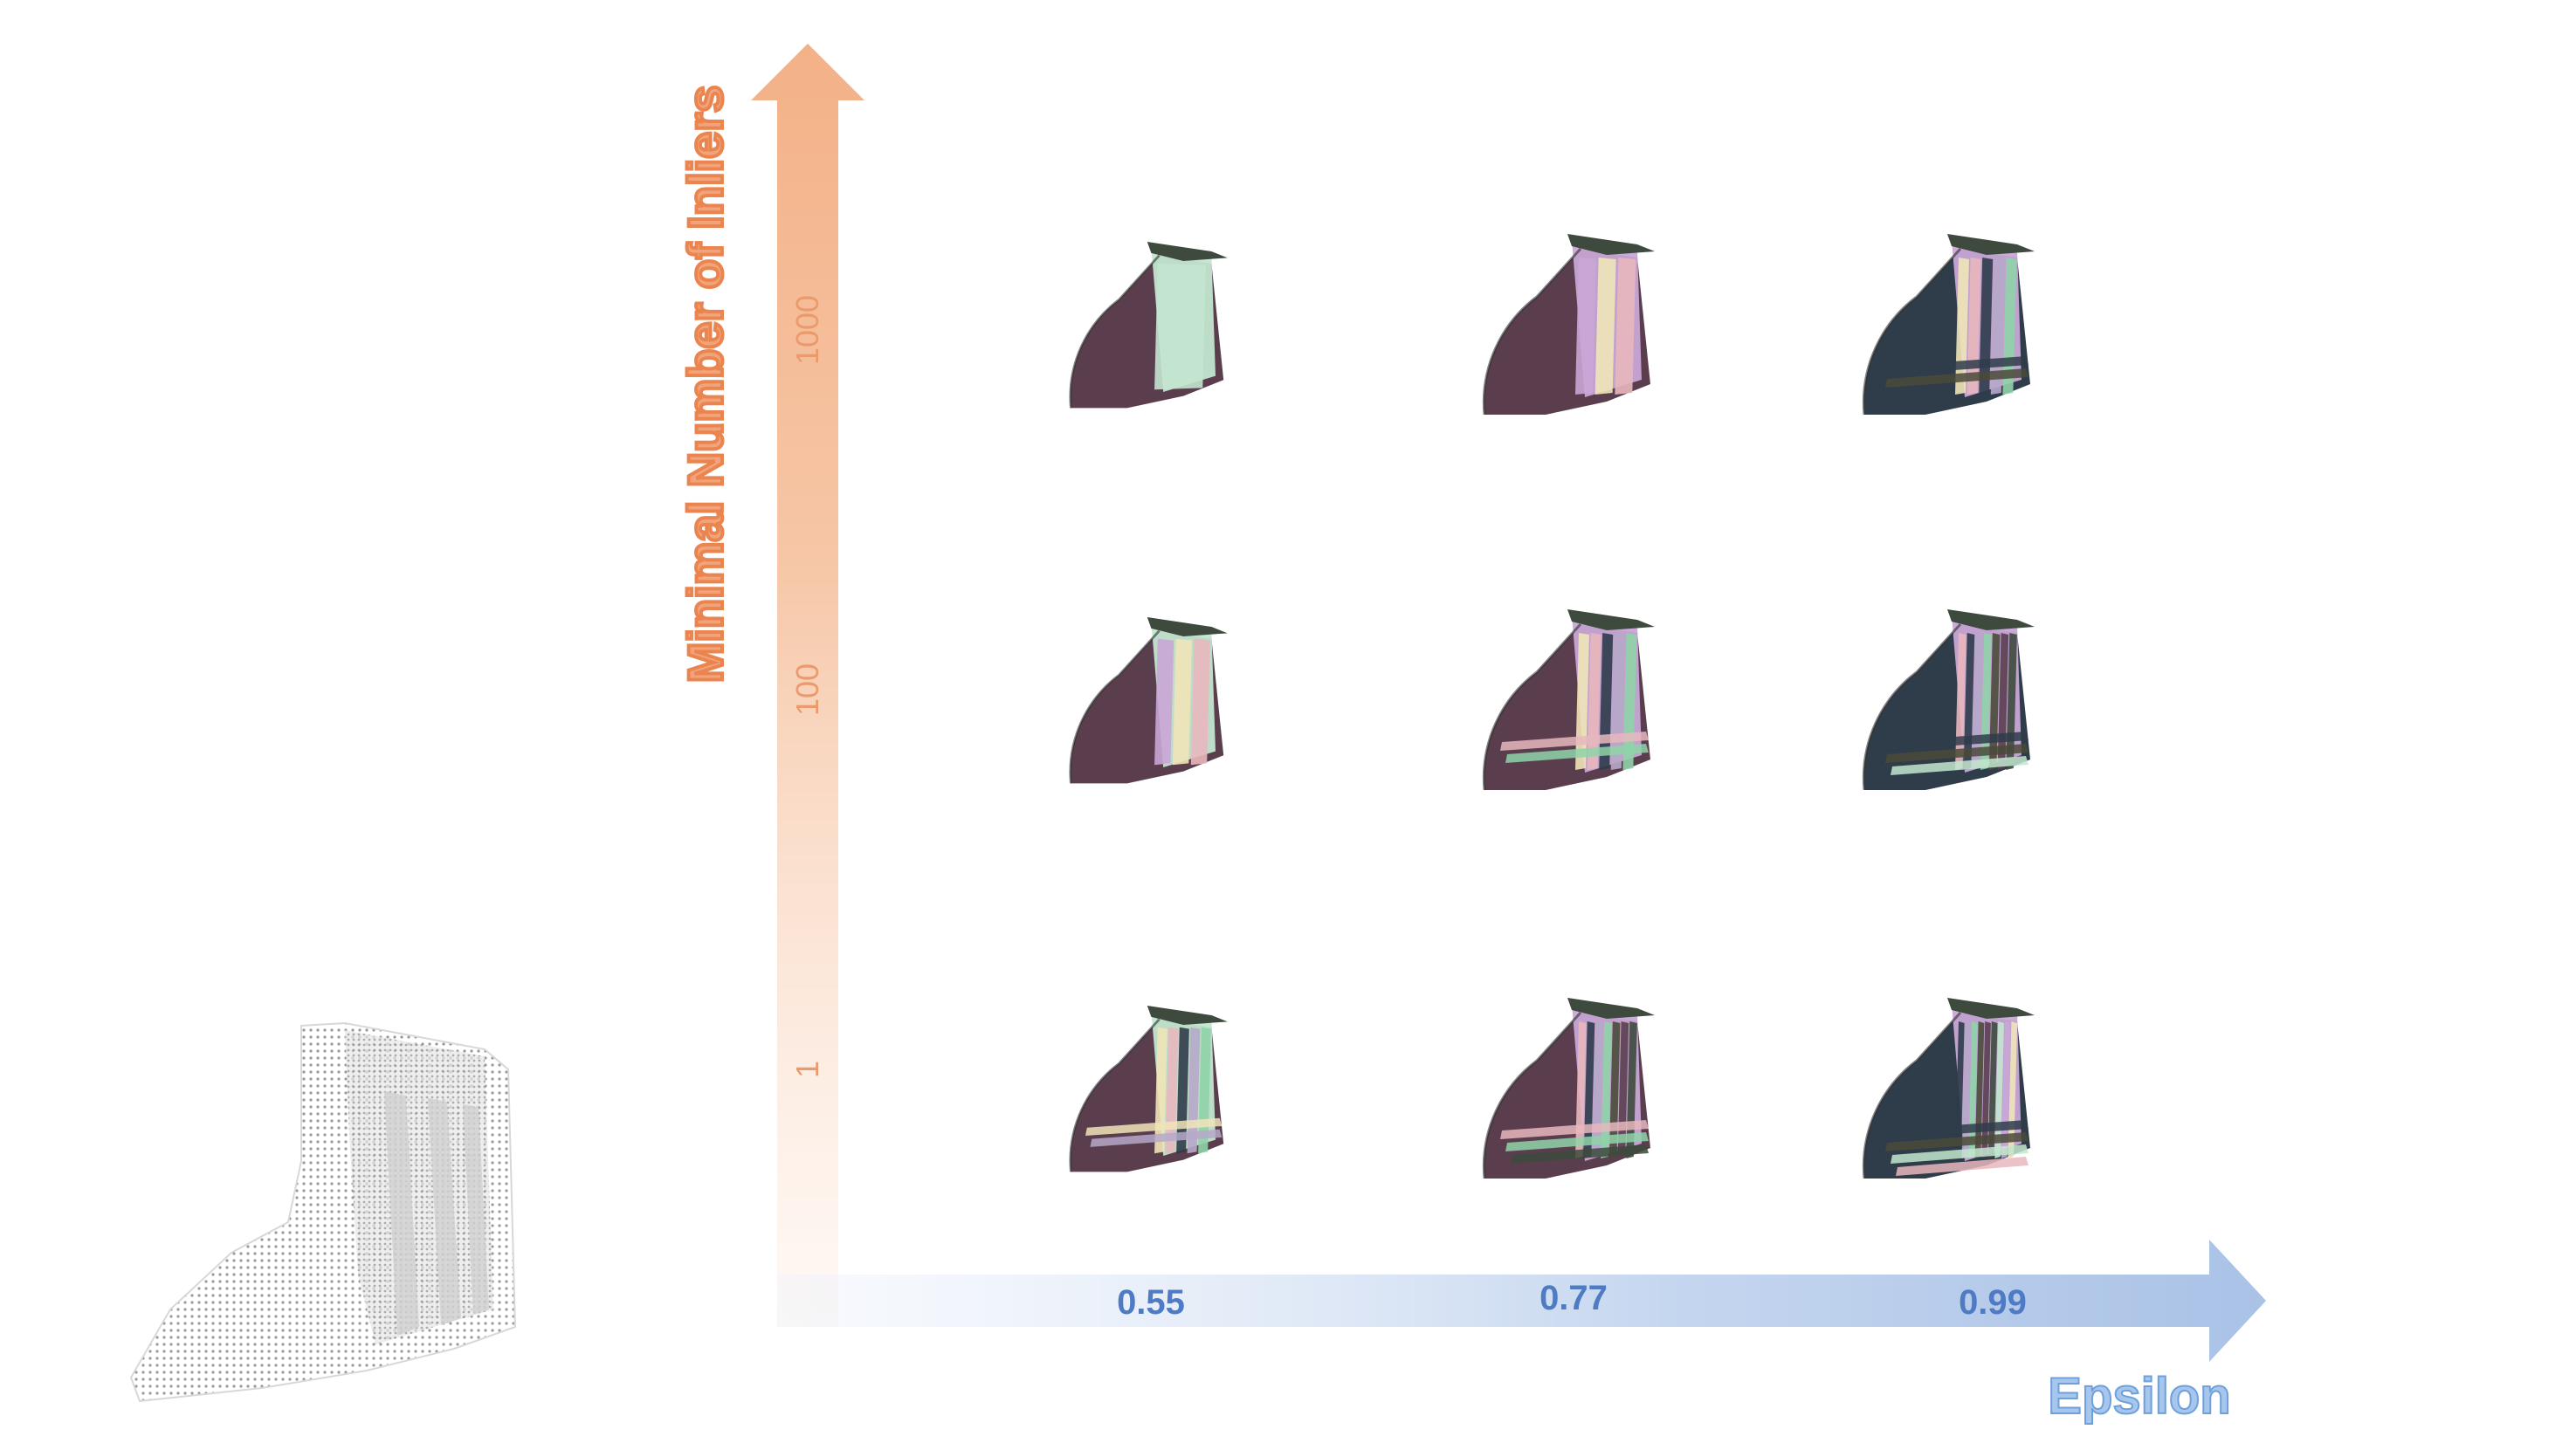  Describe the element at coordinates (1993, 1303) in the screenshot. I see `x-tick-0.99: 0.99` at that location.